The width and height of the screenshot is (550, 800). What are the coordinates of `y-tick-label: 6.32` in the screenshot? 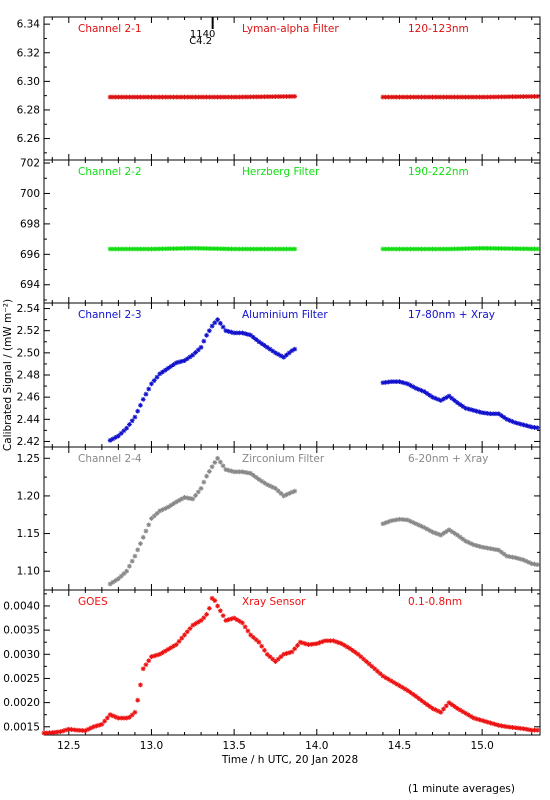 It's located at (28, 53).